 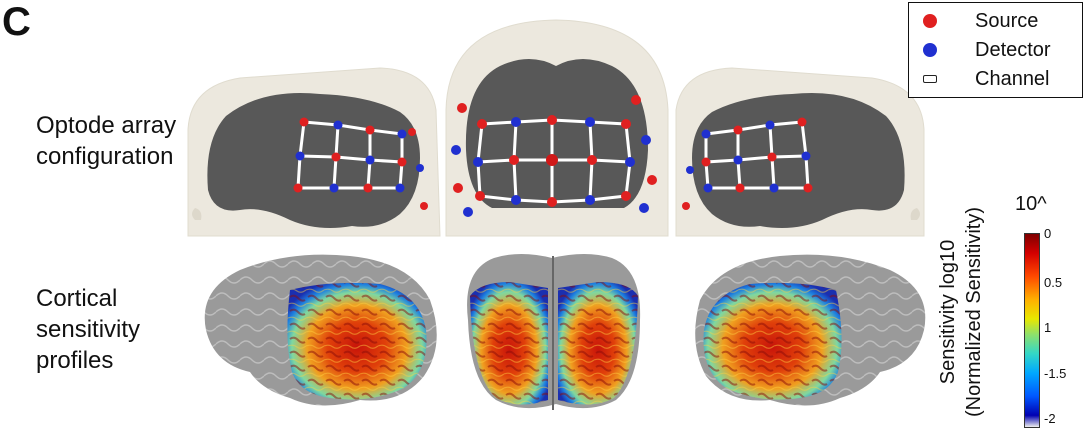 I want to click on legend-label-channel: Channel, so click(x=1012, y=78).